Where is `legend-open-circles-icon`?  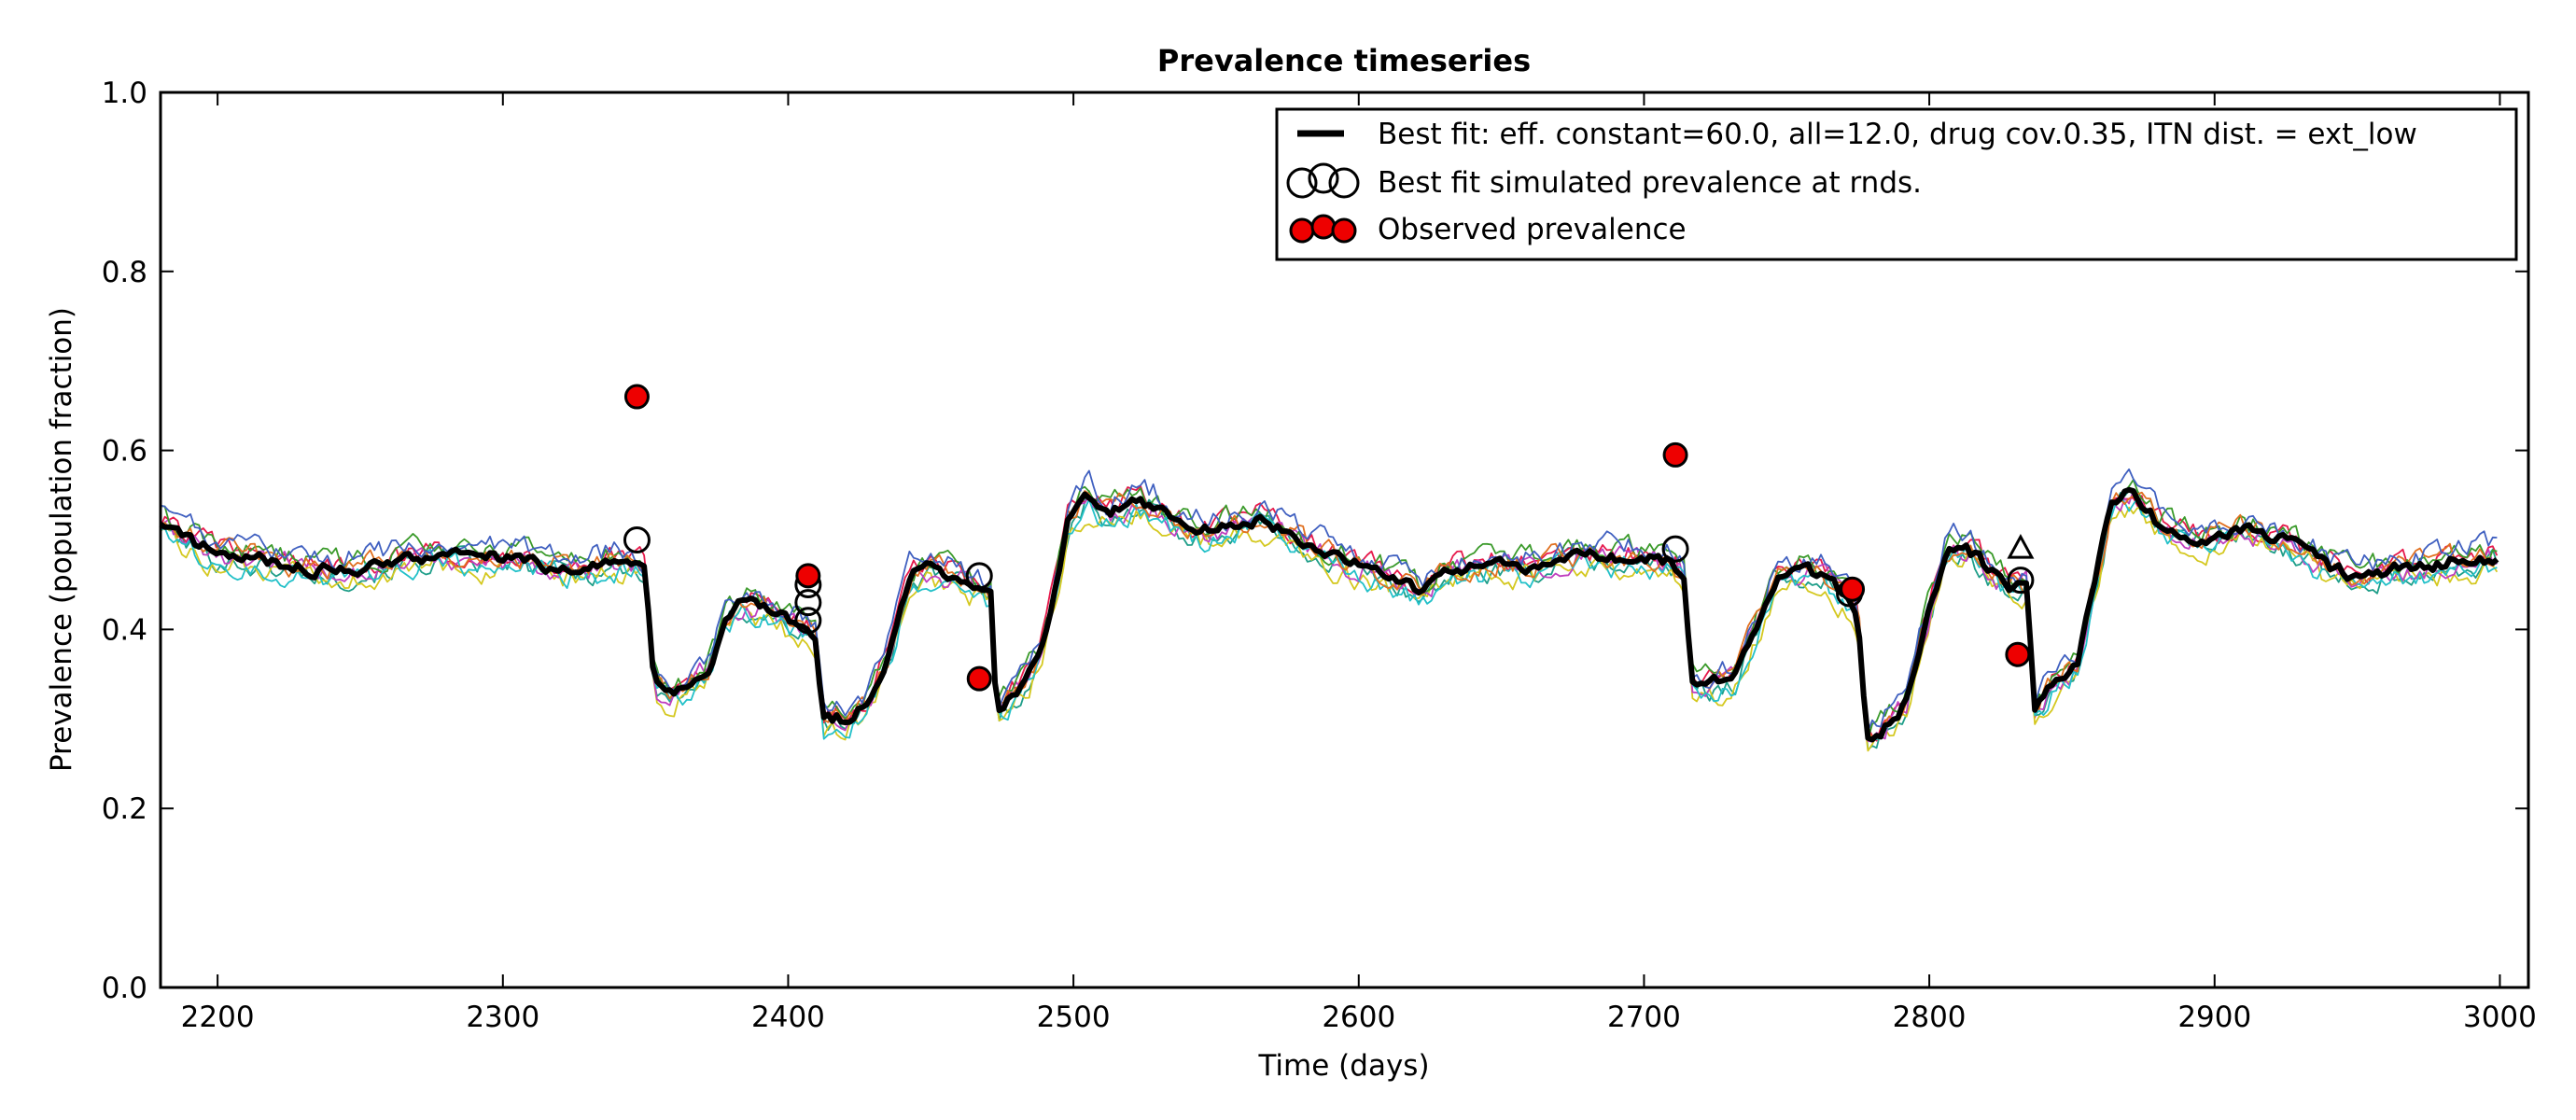
legend-open-circles-icon is located at coordinates (1323, 180).